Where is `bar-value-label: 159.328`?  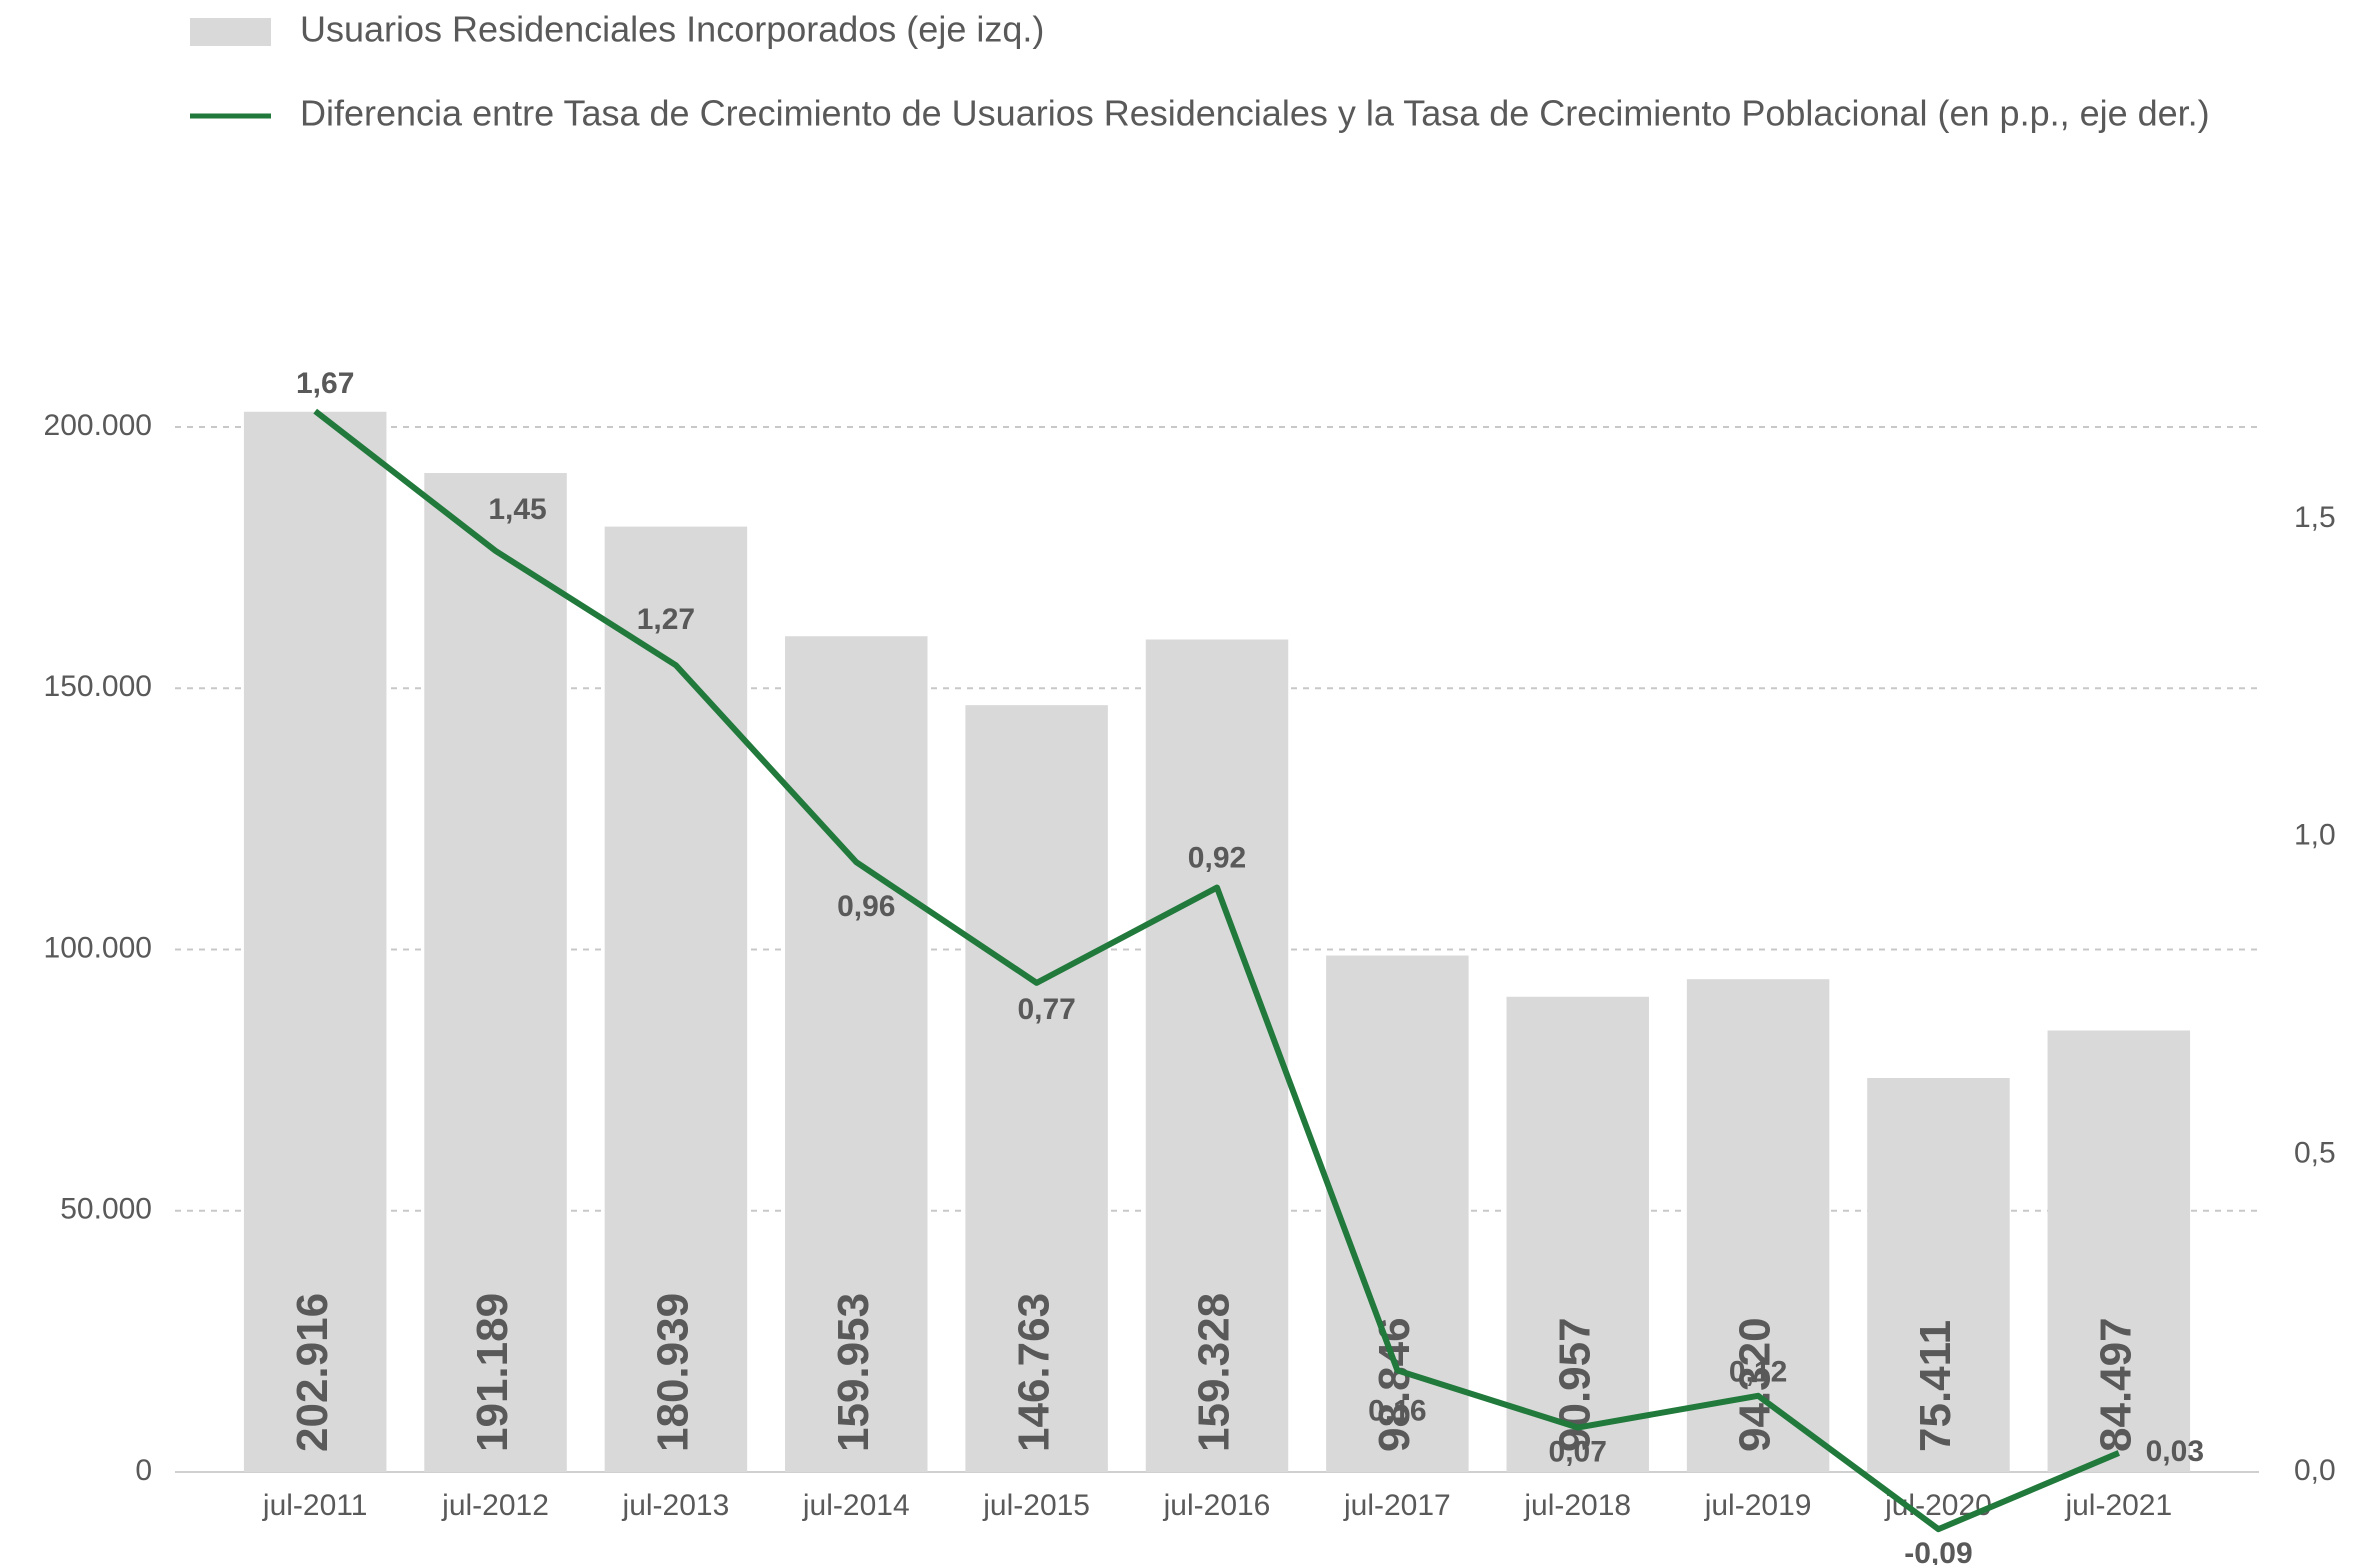 bar-value-label: 159.328 is located at coordinates (1214, 1372).